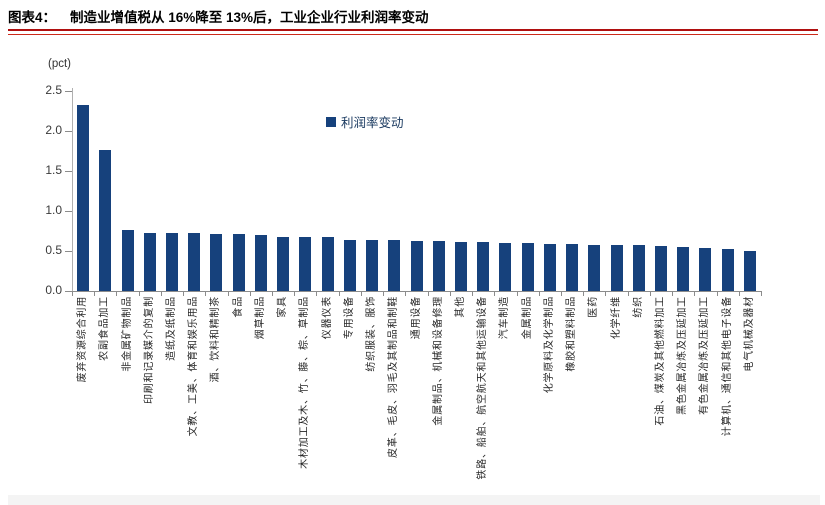  I want to click on figure-header: 图表4： 制造业增值税从 16%降至 13%后，工业企业行业利润率变动, so click(413, 16).